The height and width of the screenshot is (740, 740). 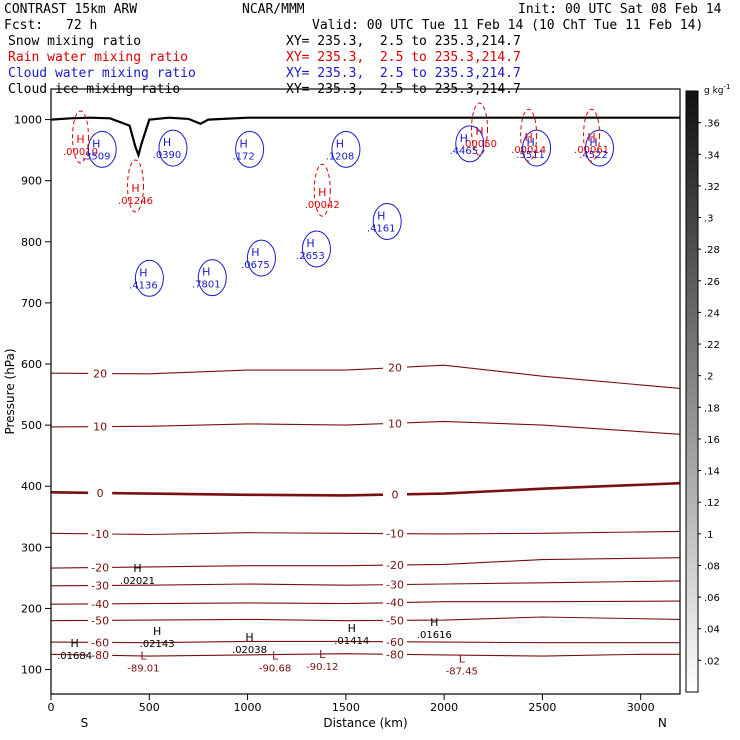 I want to click on y-tick-label: 400, so click(x=31, y=486).